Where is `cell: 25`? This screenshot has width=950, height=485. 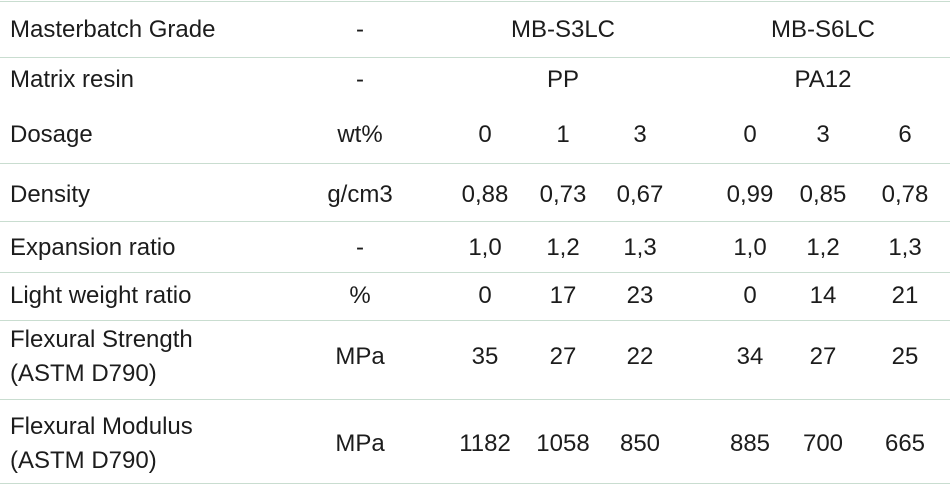 cell: 25 is located at coordinates (905, 356).